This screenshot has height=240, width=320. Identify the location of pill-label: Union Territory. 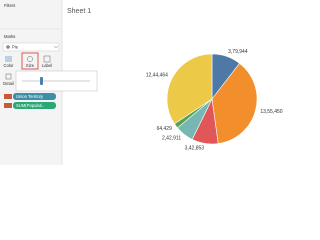
(30, 96).